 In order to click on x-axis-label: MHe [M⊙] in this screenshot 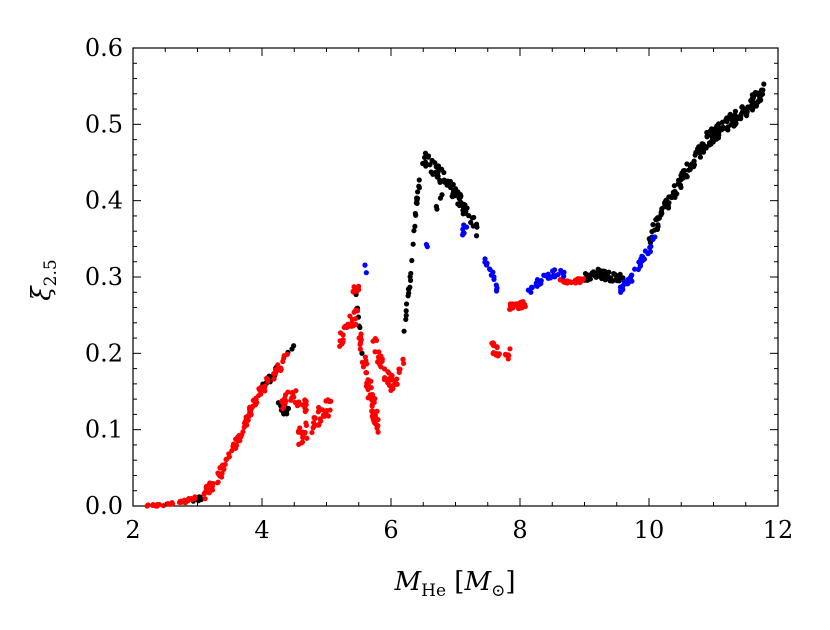, I will do `click(455, 584)`.